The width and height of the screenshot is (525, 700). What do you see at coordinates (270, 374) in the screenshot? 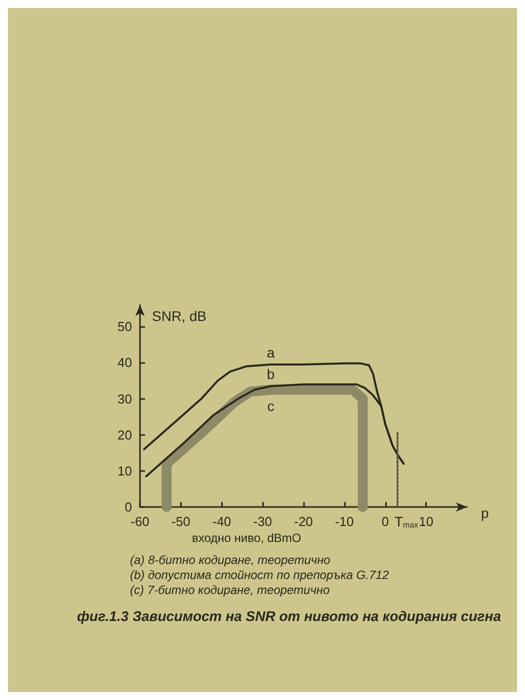
I see `series-label: b` at bounding box center [270, 374].